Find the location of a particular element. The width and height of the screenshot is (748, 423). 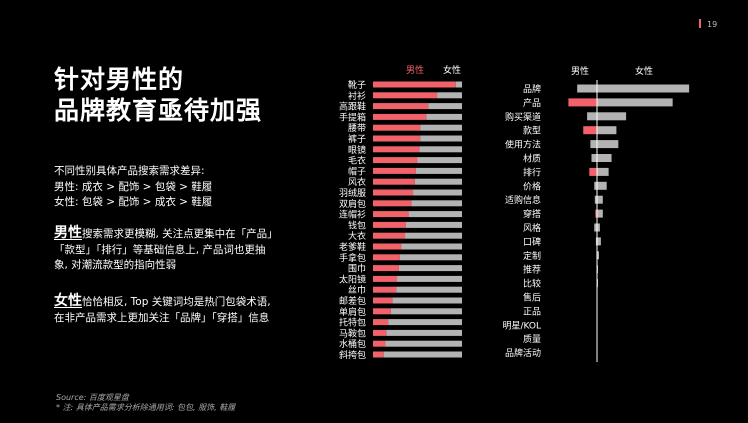

category-label: 眼镜 is located at coordinates (357, 150).